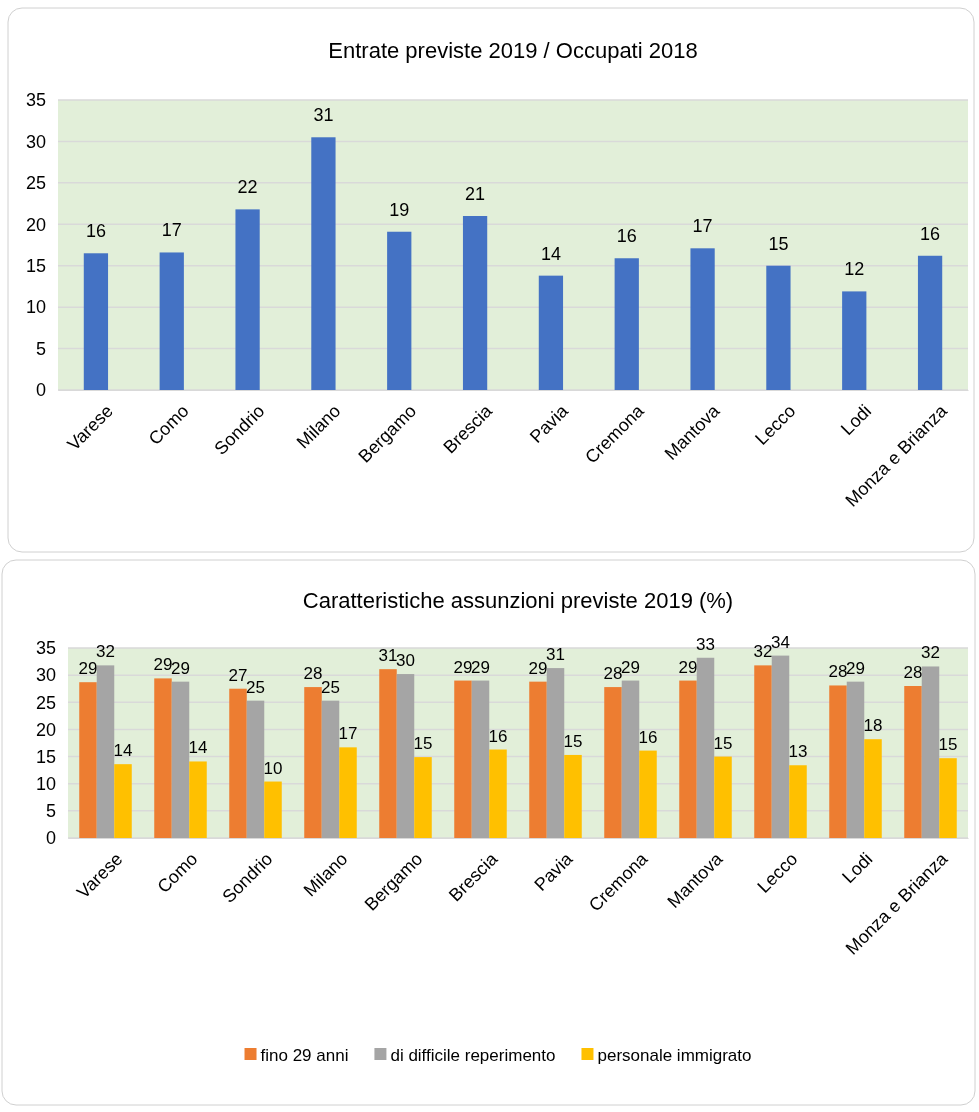 The width and height of the screenshot is (979, 1112). I want to click on y-tick-label: 35, so click(45, 648).